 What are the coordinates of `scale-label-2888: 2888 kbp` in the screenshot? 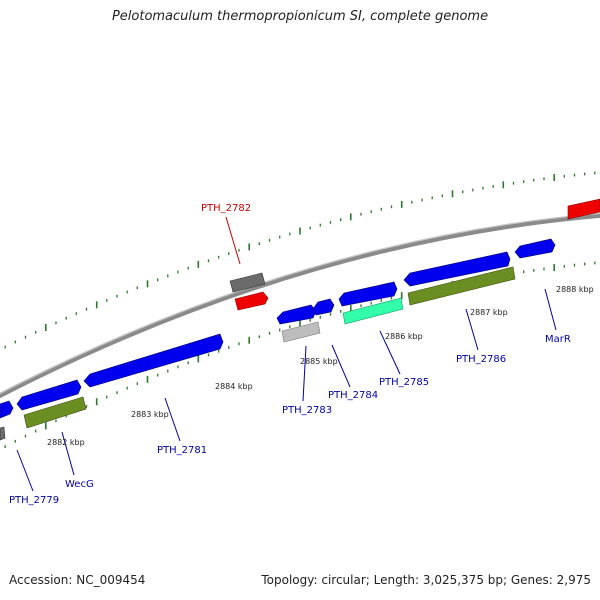 It's located at (575, 289).